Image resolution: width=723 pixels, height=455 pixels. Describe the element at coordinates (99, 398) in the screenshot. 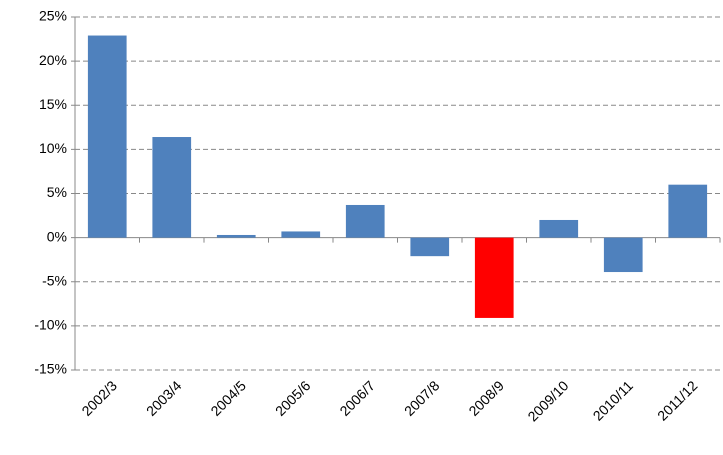

I see `x-tick-label: 2002/3` at that location.